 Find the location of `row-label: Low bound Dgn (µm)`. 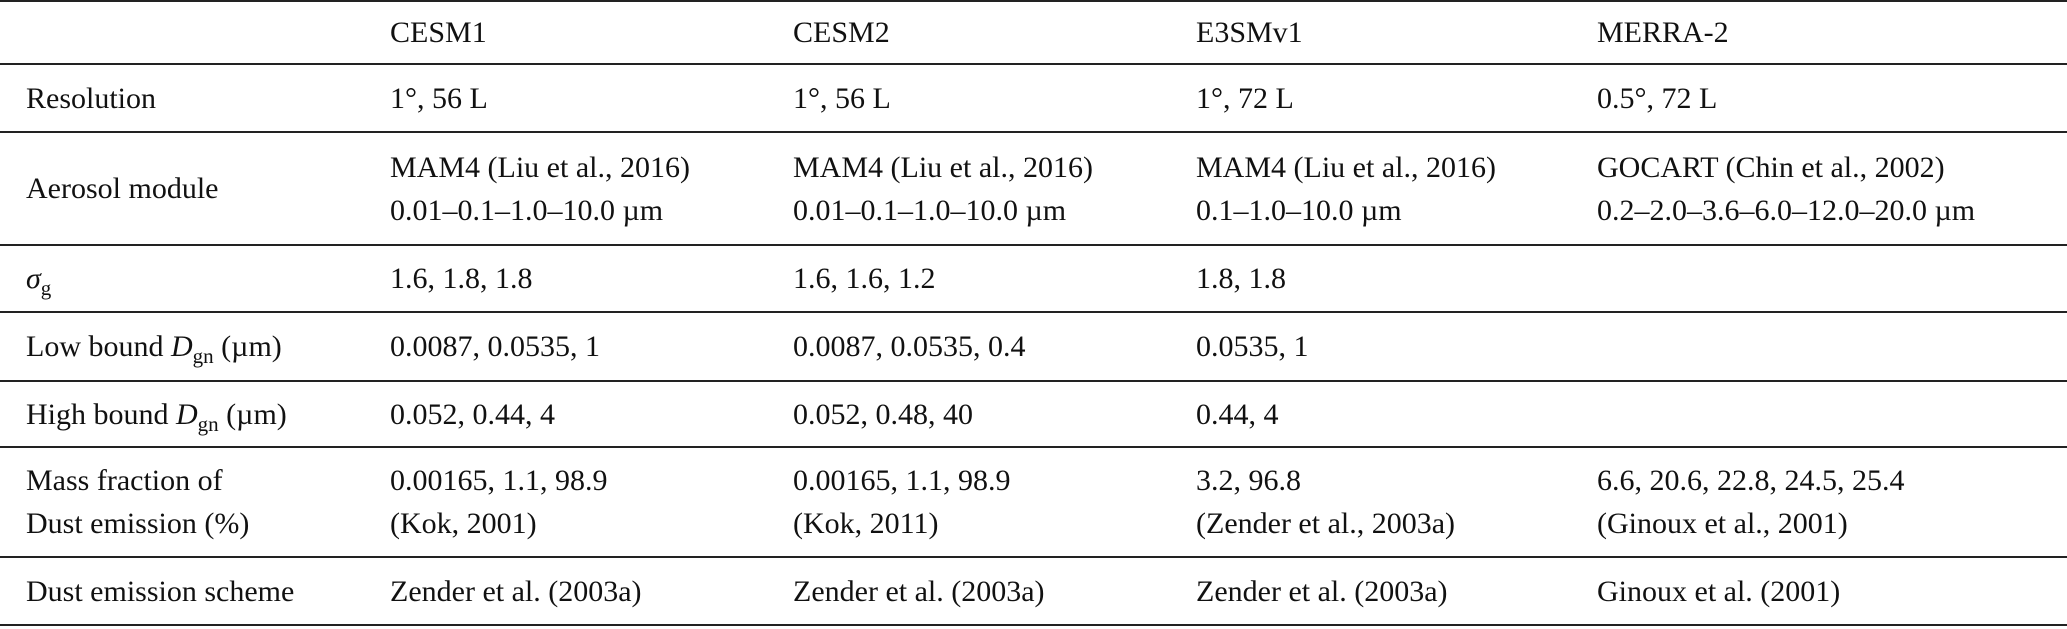

row-label: Low bound Dgn (µm) is located at coordinates (154, 346).